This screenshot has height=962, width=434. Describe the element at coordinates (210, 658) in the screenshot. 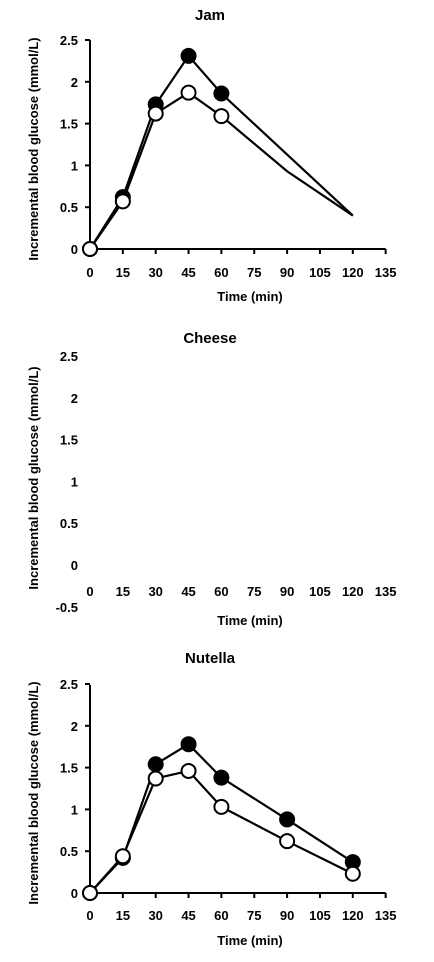

I see `chart-title: Nutella` at that location.